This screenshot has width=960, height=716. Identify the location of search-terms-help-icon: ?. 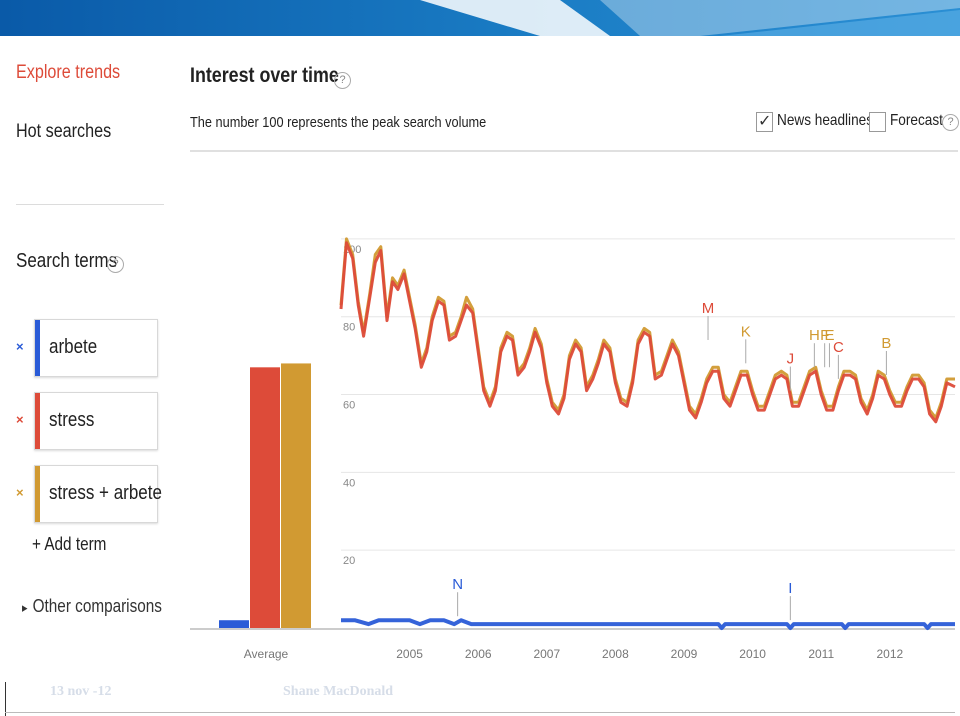
(115, 264).